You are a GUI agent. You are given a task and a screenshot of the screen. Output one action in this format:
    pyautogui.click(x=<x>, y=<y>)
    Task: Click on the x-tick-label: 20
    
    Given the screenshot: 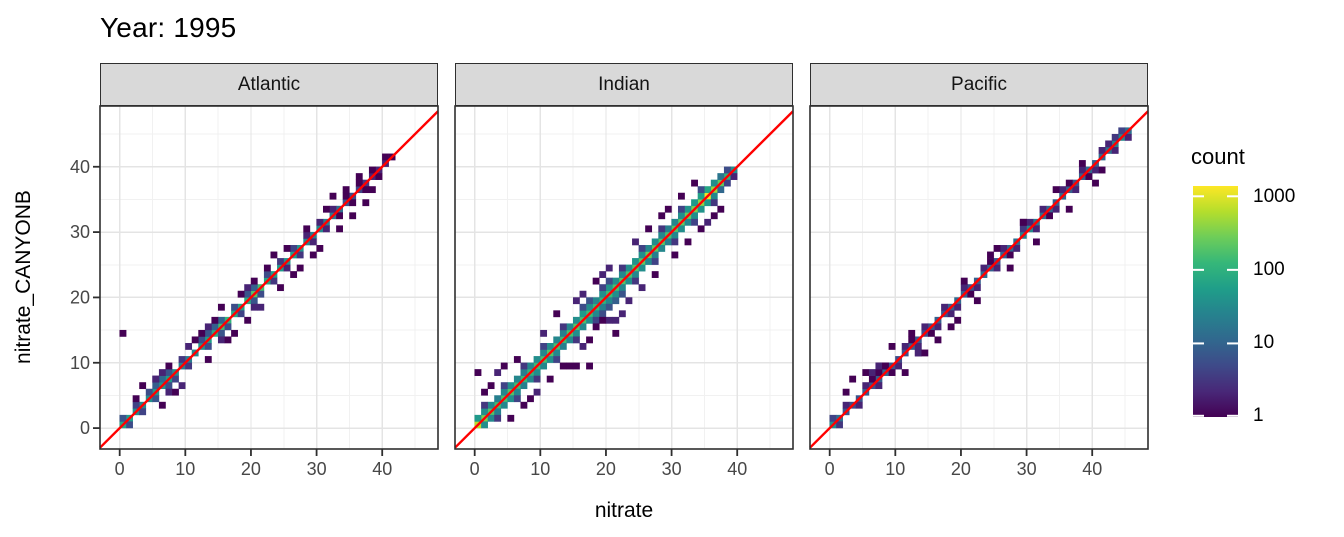 What is the action you would take?
    pyautogui.click(x=251, y=469)
    